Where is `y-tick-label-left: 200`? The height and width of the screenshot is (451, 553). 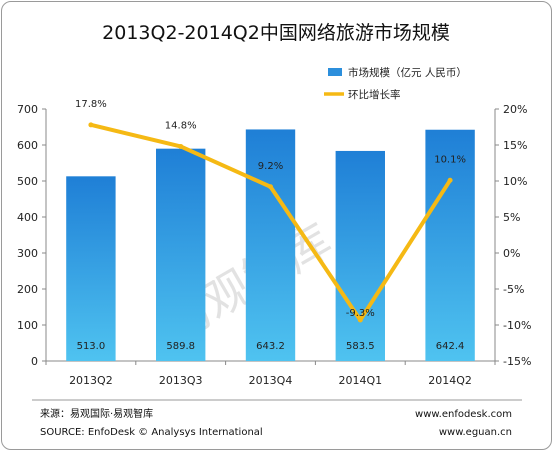 y-tick-label-left: 200 is located at coordinates (27, 289).